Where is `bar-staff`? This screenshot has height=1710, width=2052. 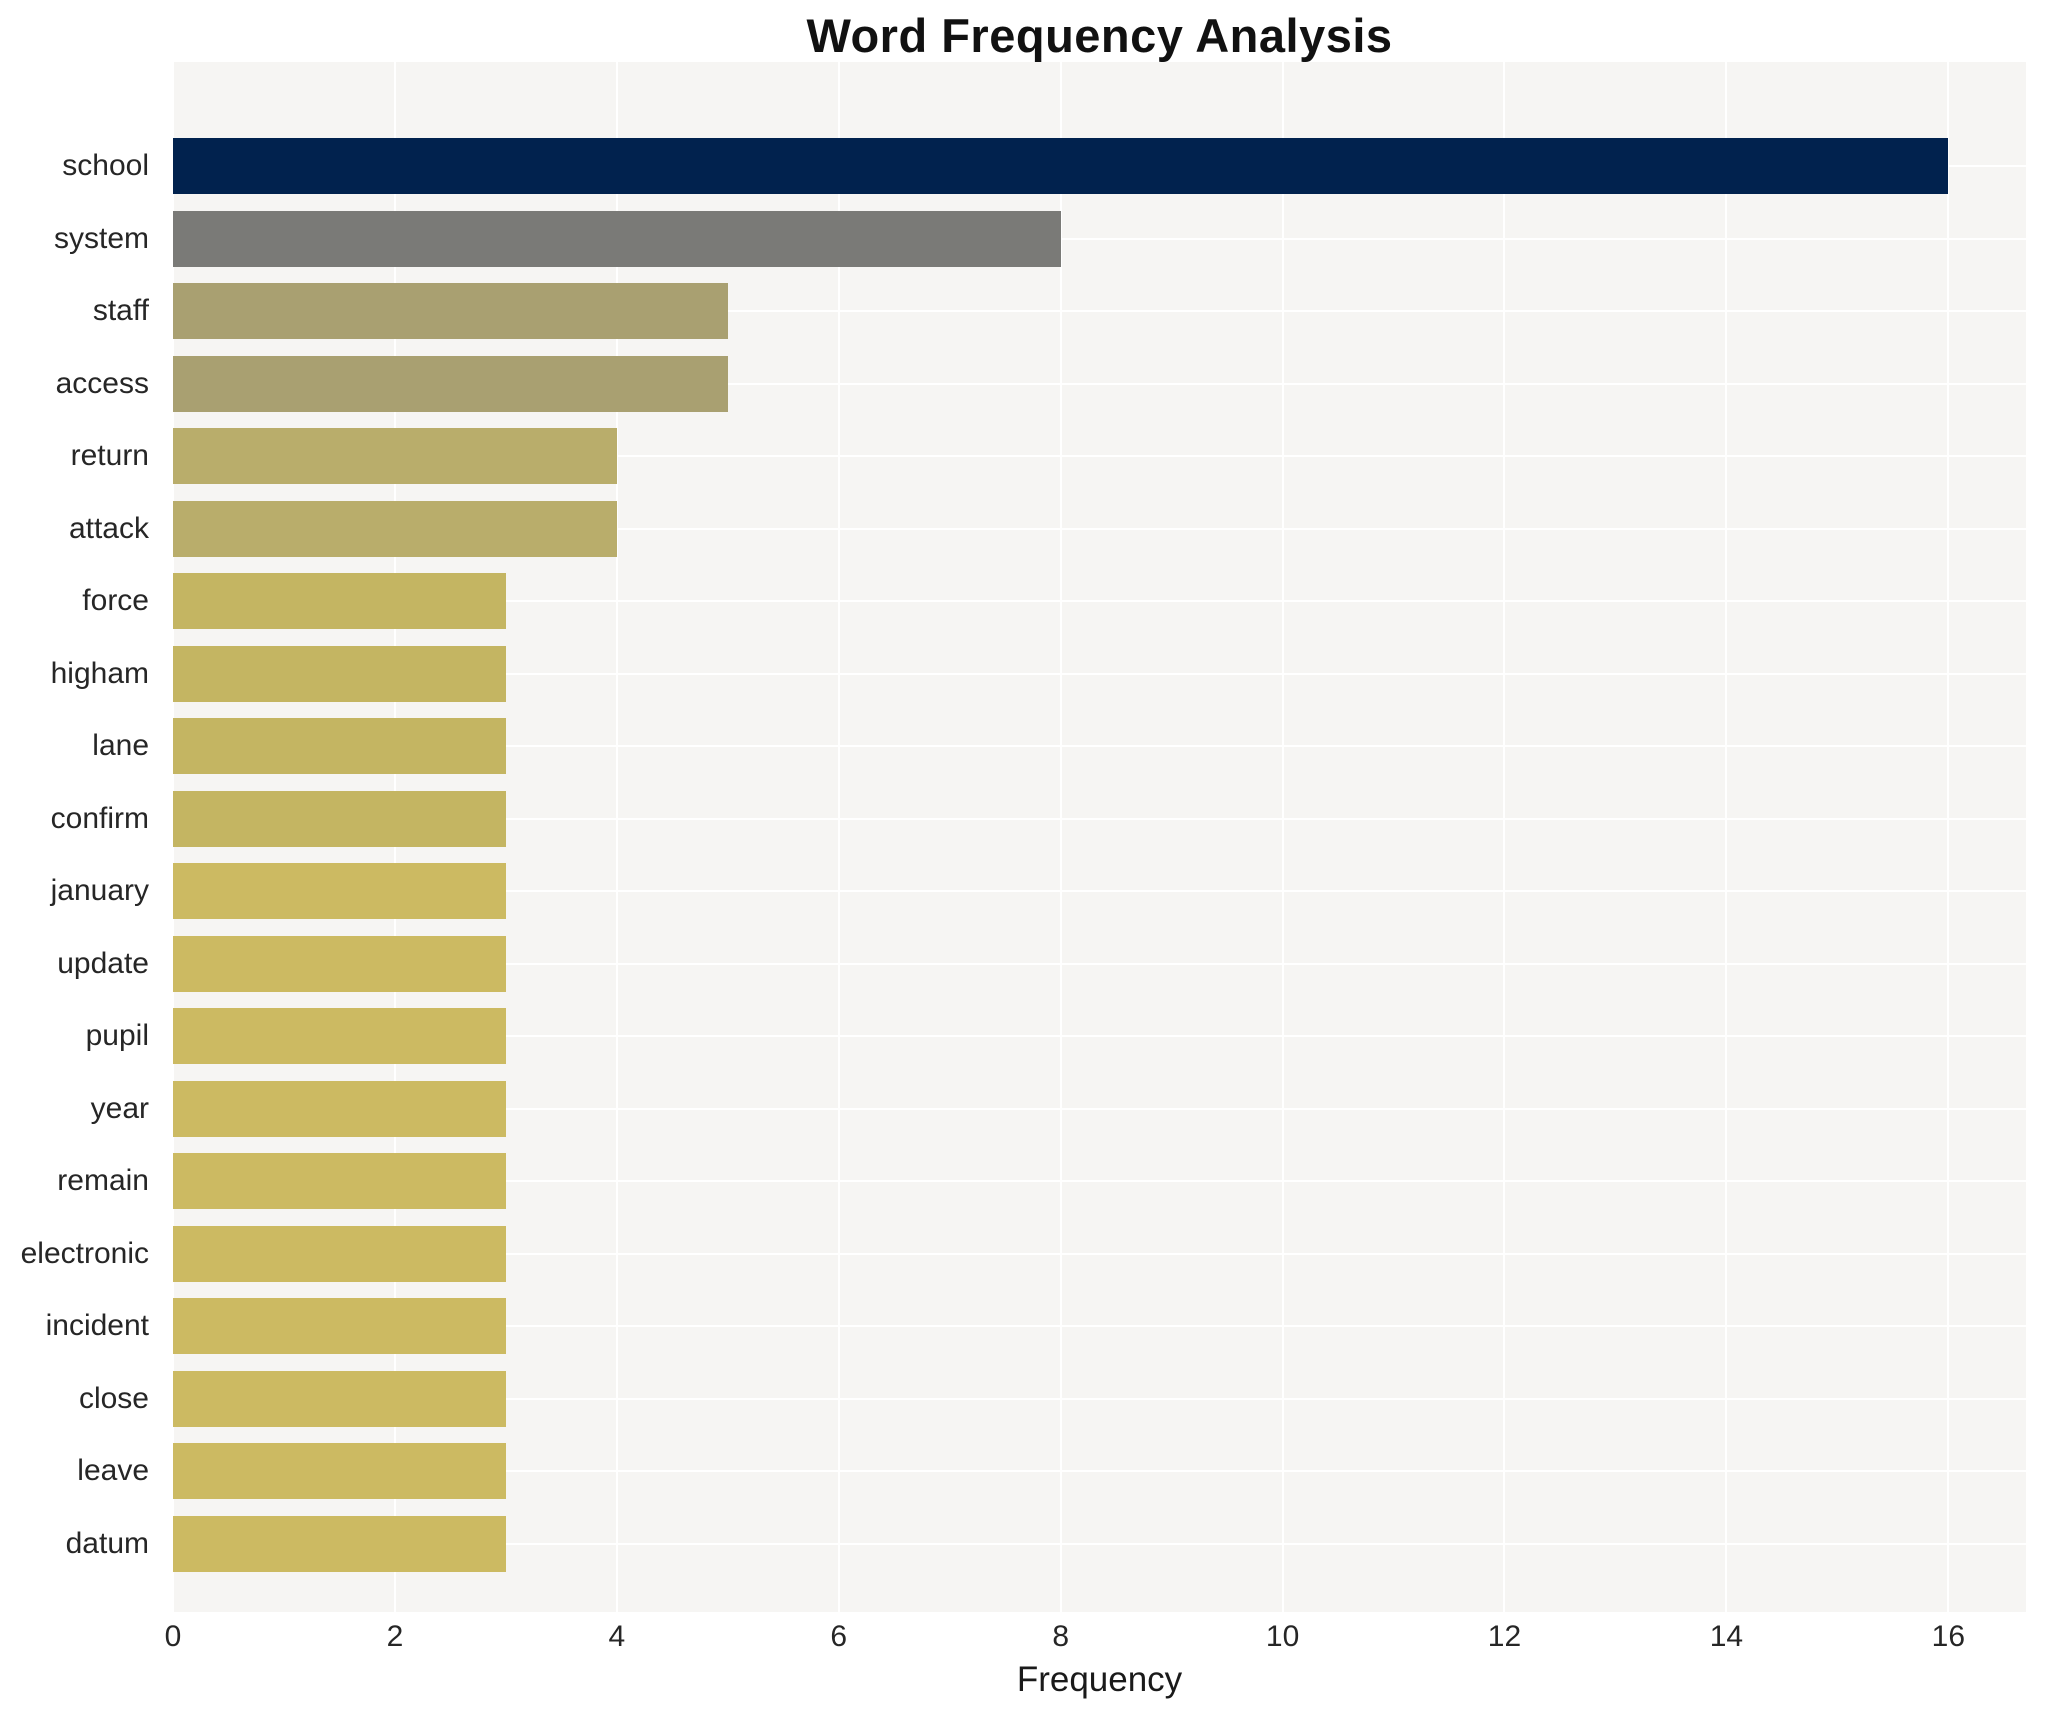
bar-staff is located at coordinates (450, 311).